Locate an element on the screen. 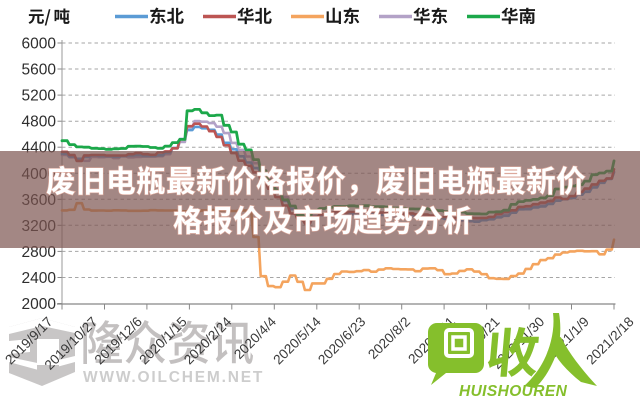 The width and height of the screenshot is (640, 400). svg-text: 2800 is located at coordinates (39, 252).